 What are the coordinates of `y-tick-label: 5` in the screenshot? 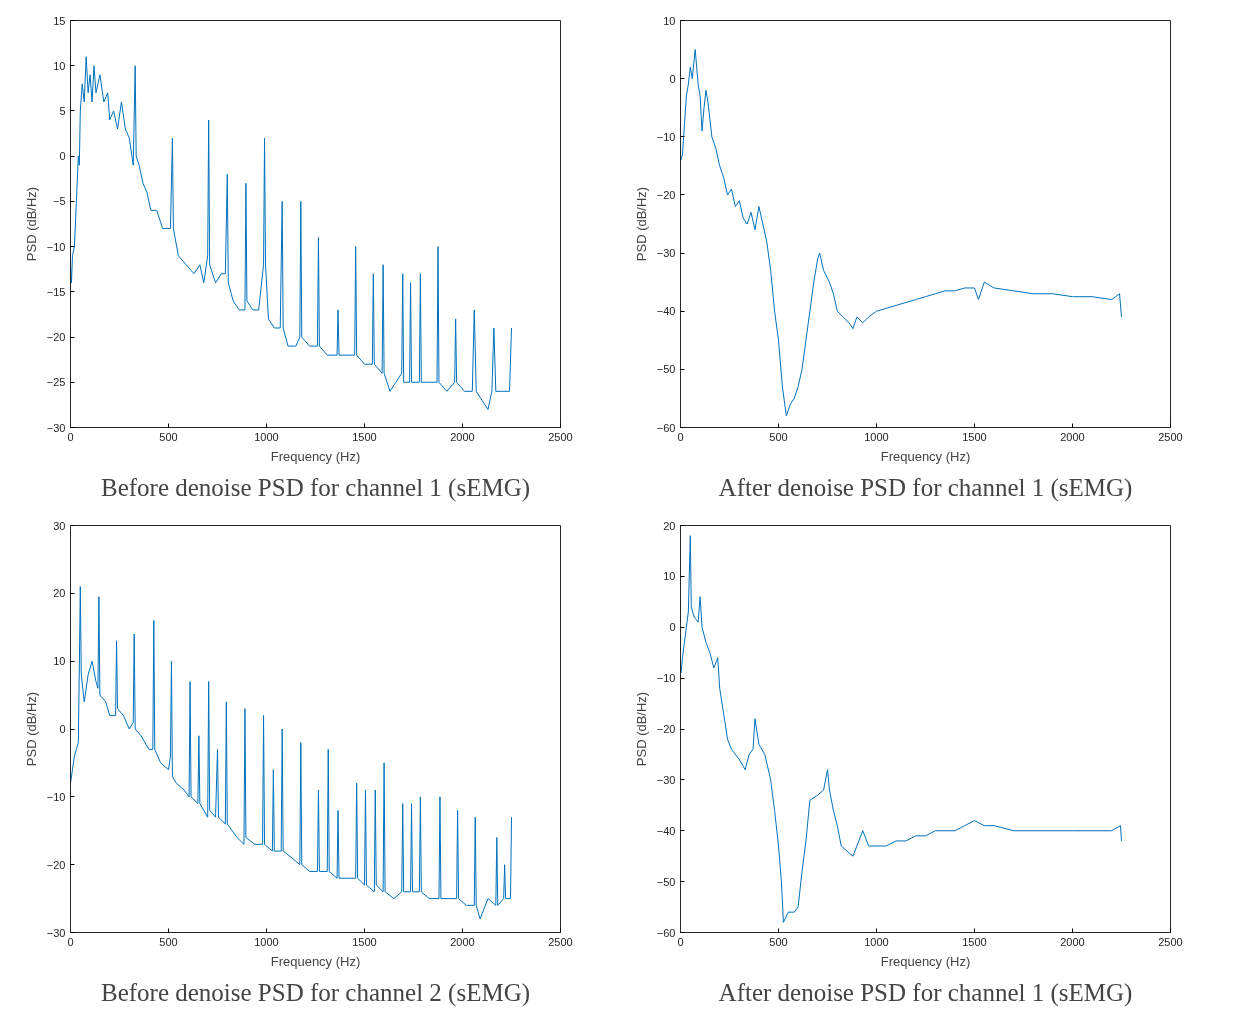 It's located at (62, 110).